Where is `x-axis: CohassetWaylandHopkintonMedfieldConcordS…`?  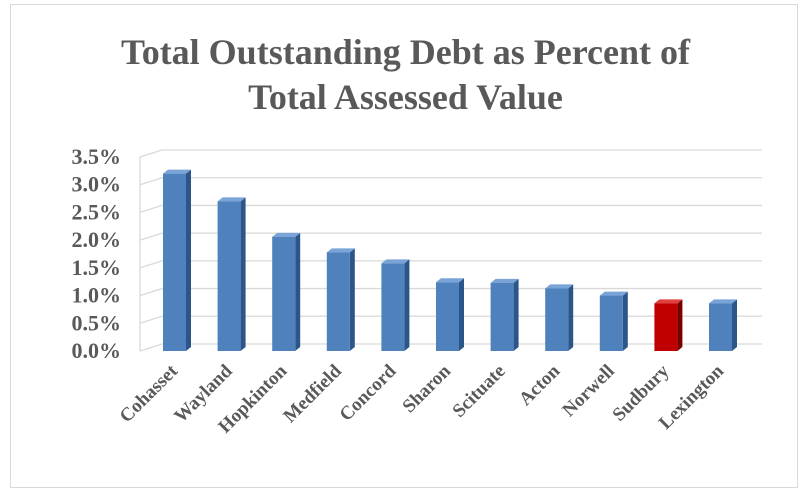
x-axis: CohassetWaylandHopkintonMedfieldConcordS… is located at coordinates (422, 398).